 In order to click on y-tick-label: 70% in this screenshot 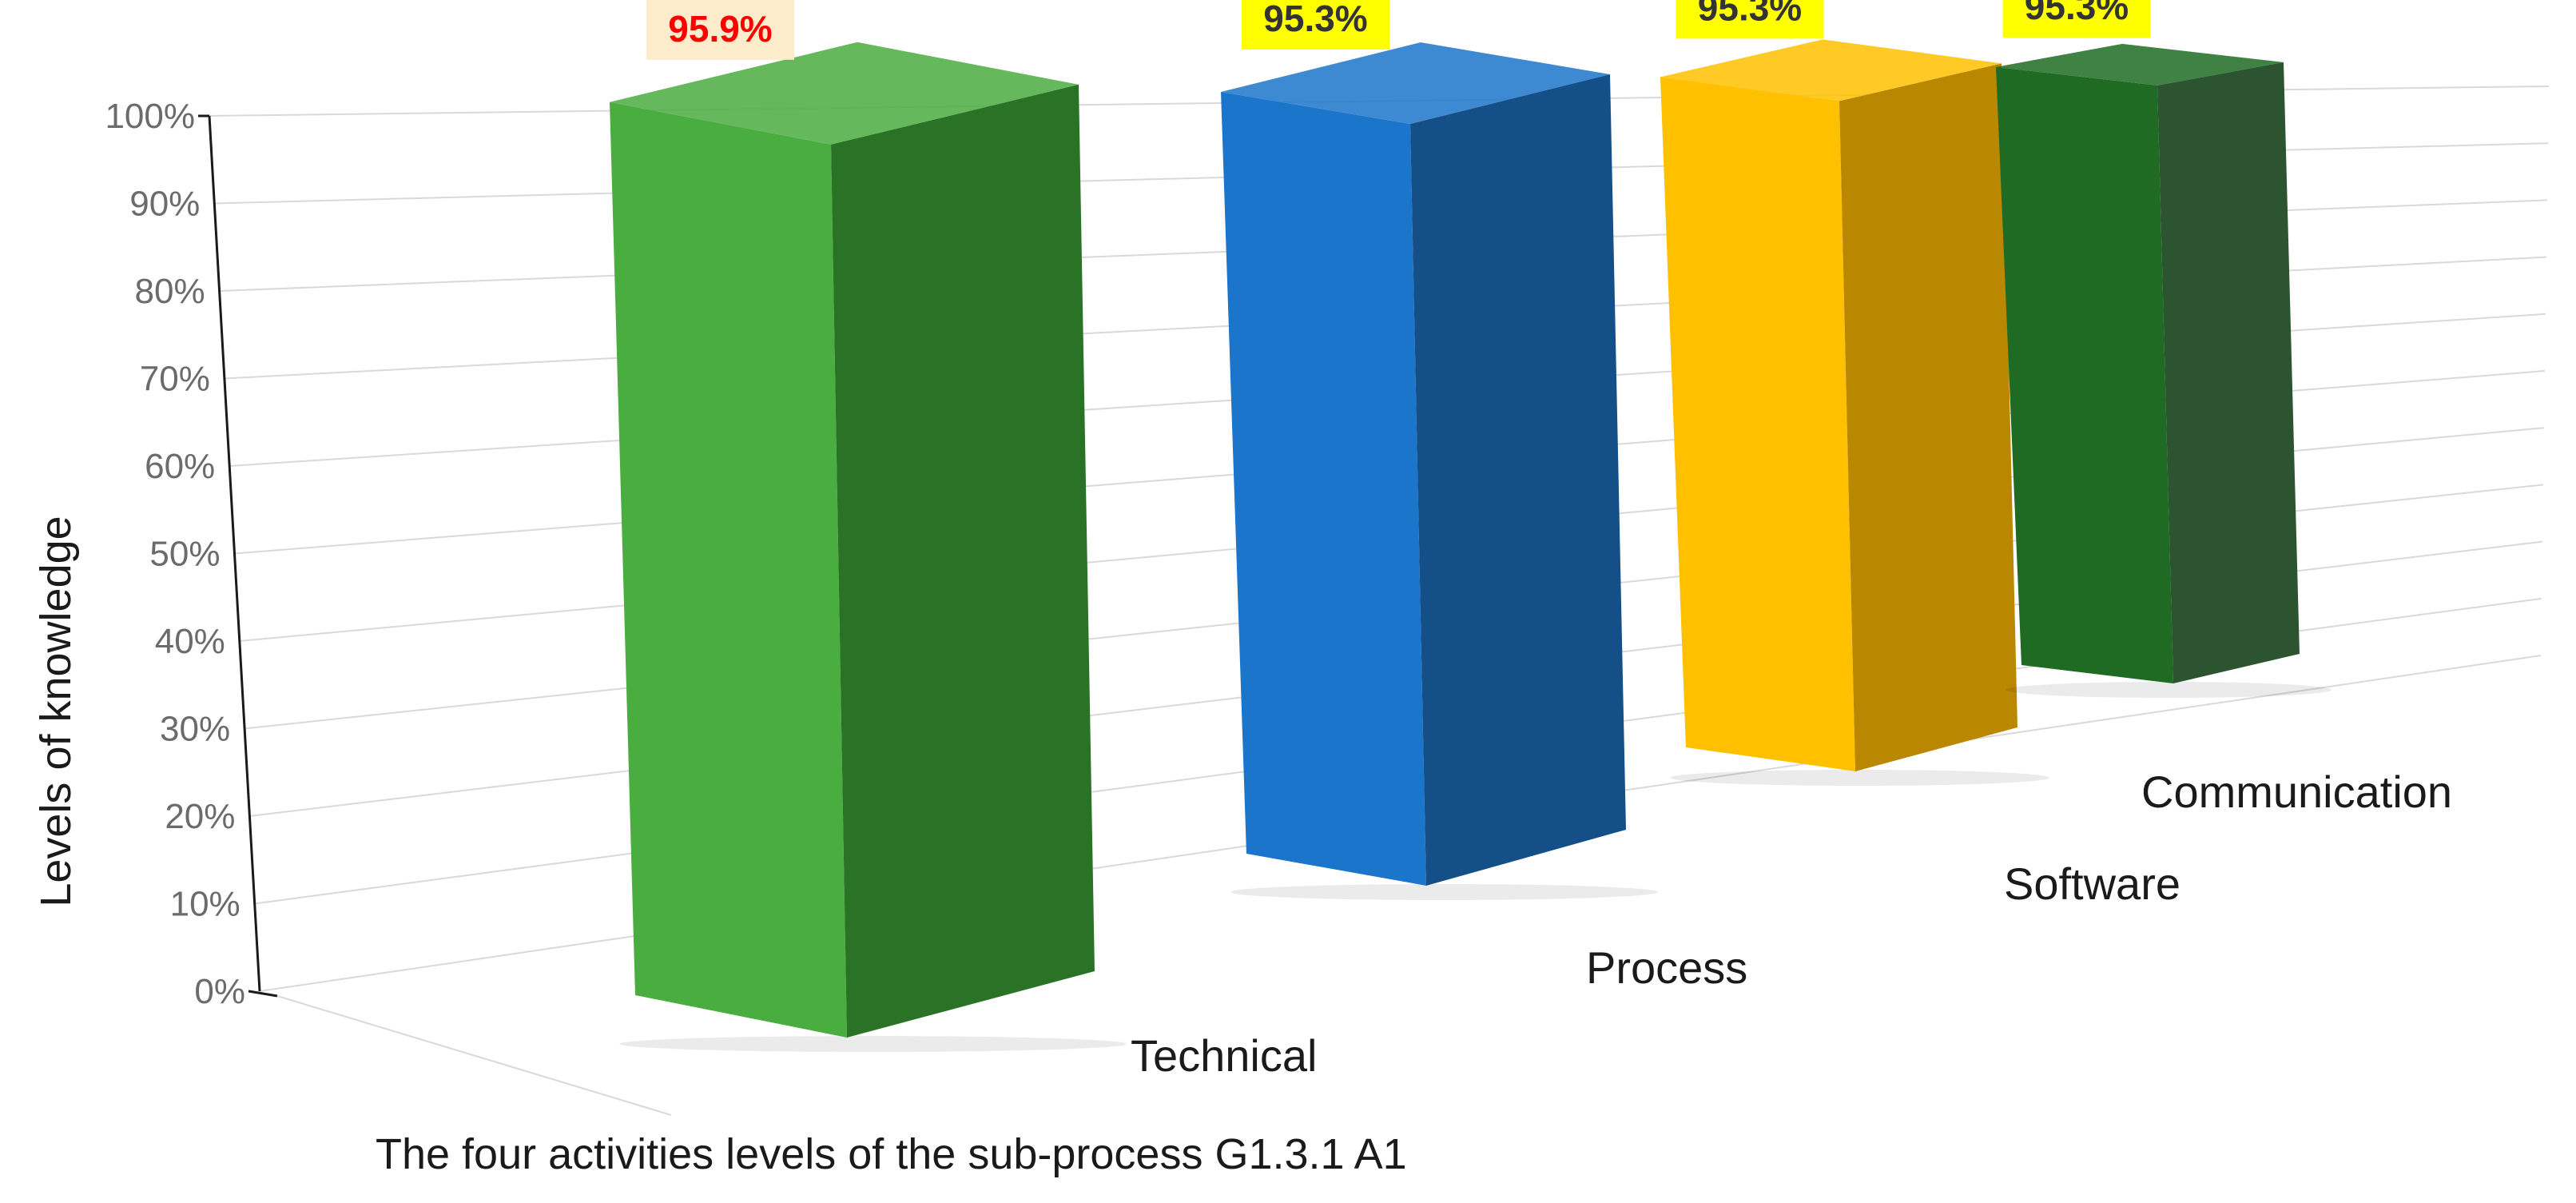, I will do `click(175, 379)`.